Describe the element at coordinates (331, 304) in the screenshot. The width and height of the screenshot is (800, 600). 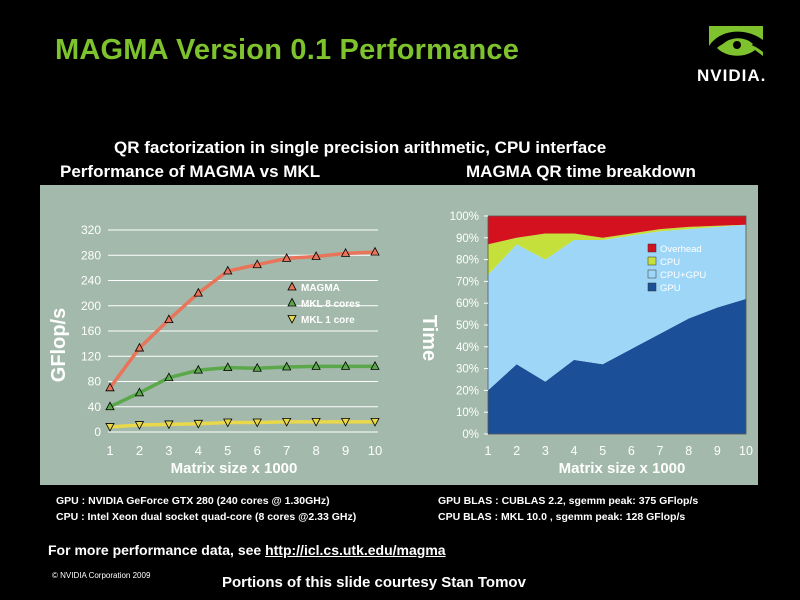
I see `legend-label: MKL 8 cores` at that location.